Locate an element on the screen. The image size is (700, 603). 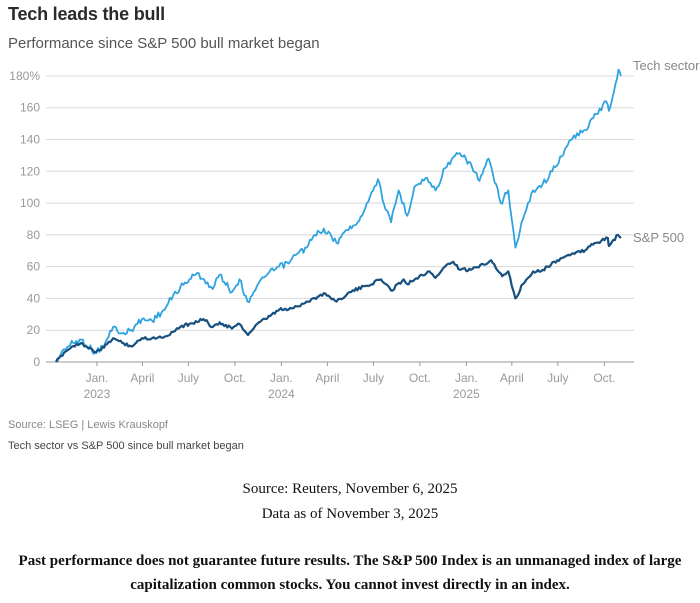
y-axis-labels: 0 20 40 60 80 100 120 140 160 180% is located at coordinates (24, 219).